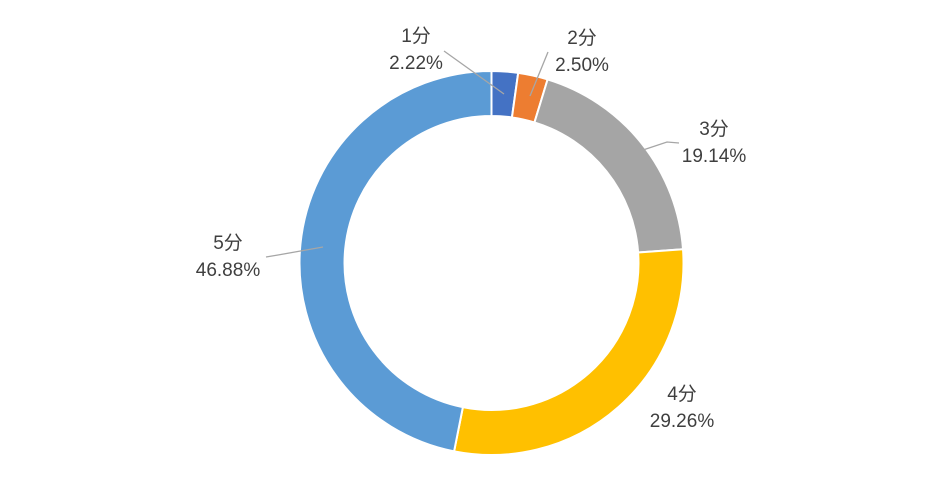  What do you see at coordinates (416, 50) in the screenshot?
I see `data-label-1fen: 1分 2.22%` at bounding box center [416, 50].